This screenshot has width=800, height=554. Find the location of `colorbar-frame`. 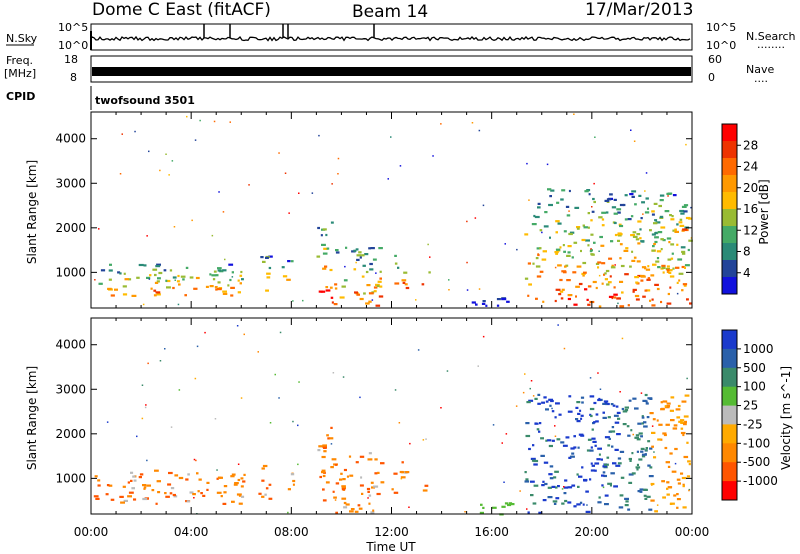

colorbar-frame is located at coordinates (729, 415).